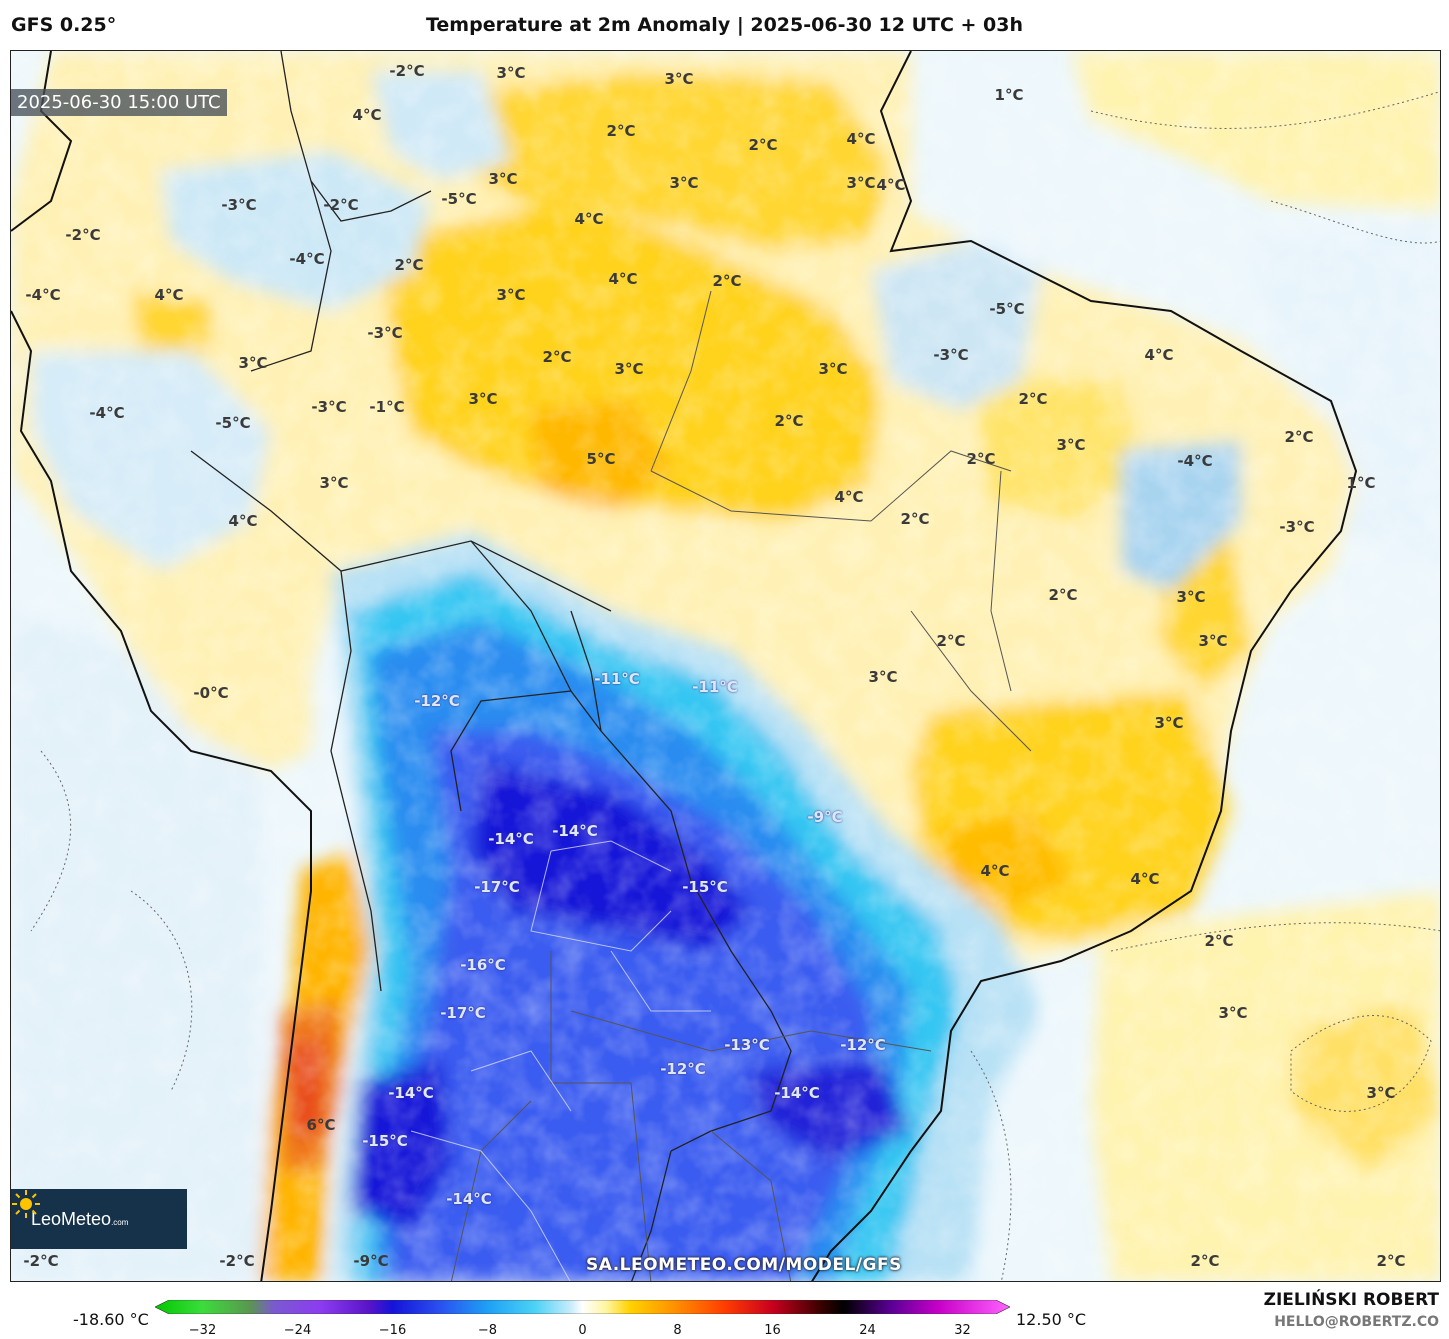 This screenshot has height=1339, width=1449. Describe the element at coordinates (26, 1204) in the screenshot. I see `sun-icon` at that location.